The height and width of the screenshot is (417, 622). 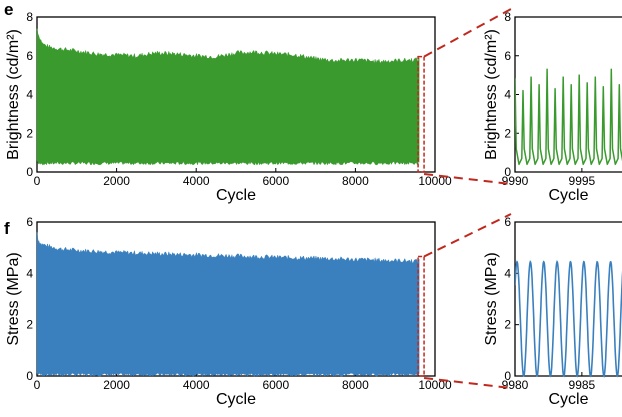 What do you see at coordinates (507, 376) in the screenshot?
I see `f-zoom-ytick-label-0: 0` at bounding box center [507, 376].